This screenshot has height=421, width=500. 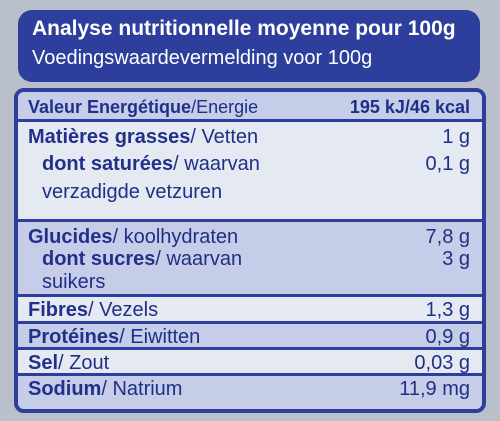 I want to click on salt-label: Sel/ Zout, so click(x=69, y=363).